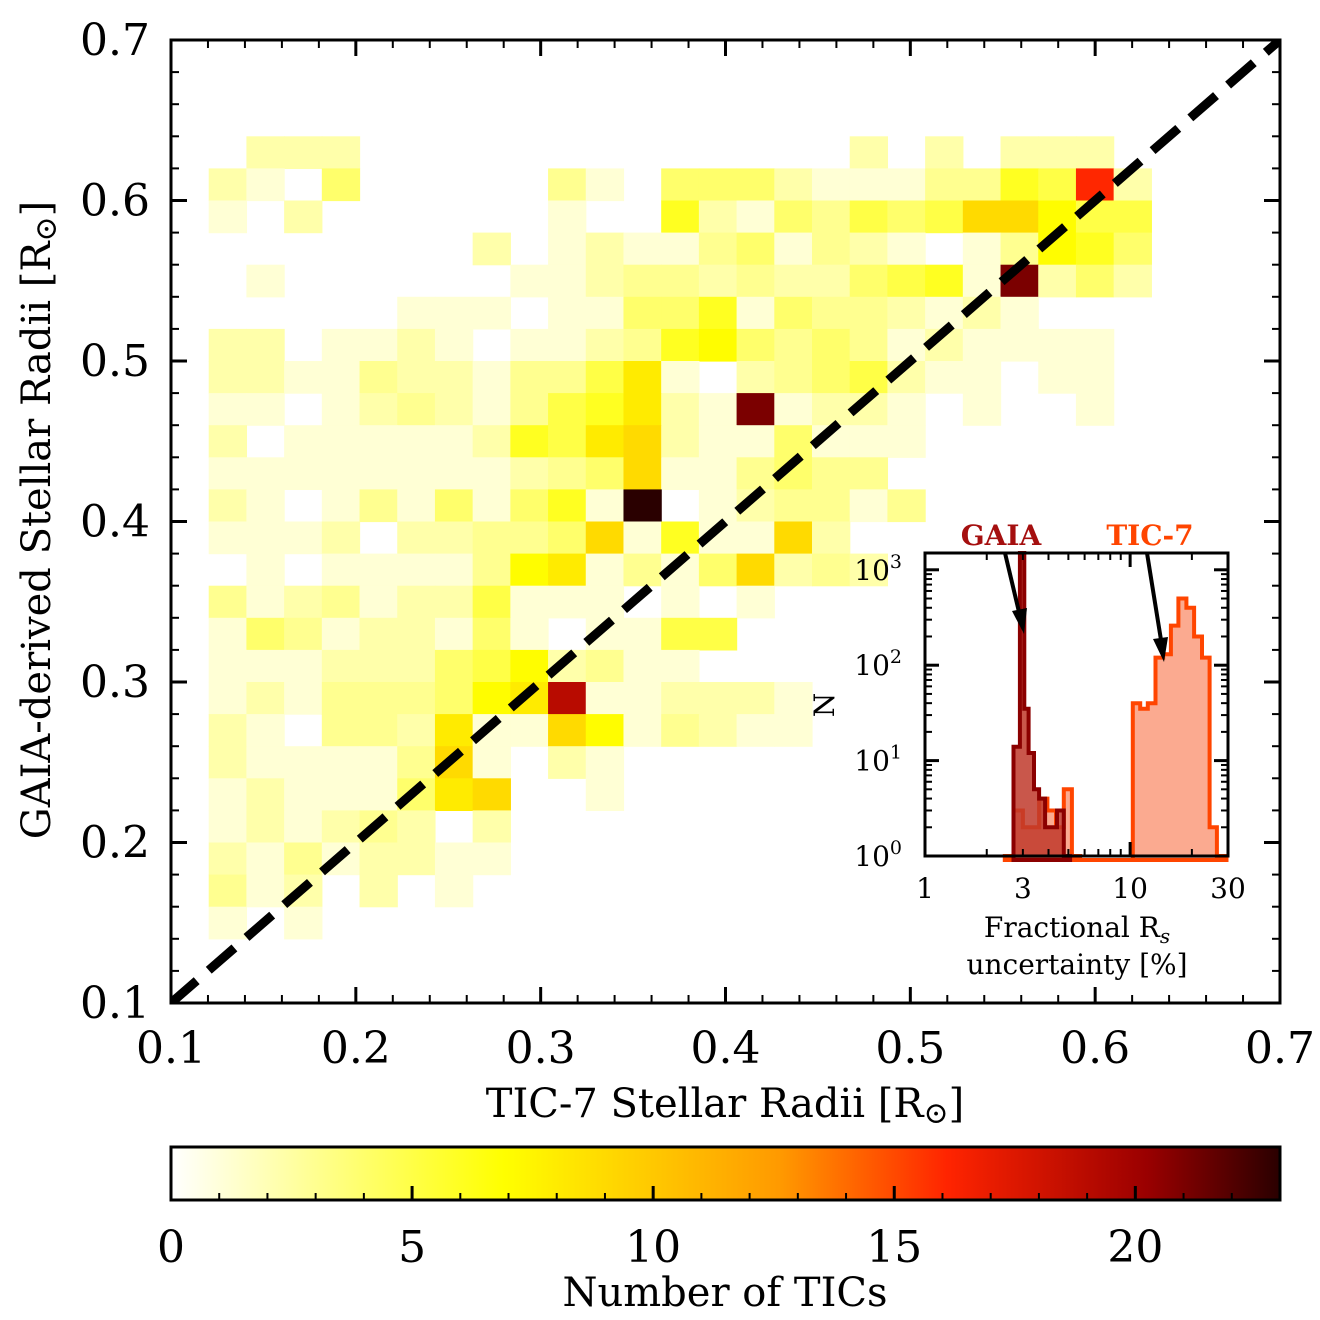 This screenshot has height=1320, width=1320. I want to click on x-tick-label: 0.7, so click(1280, 1048).